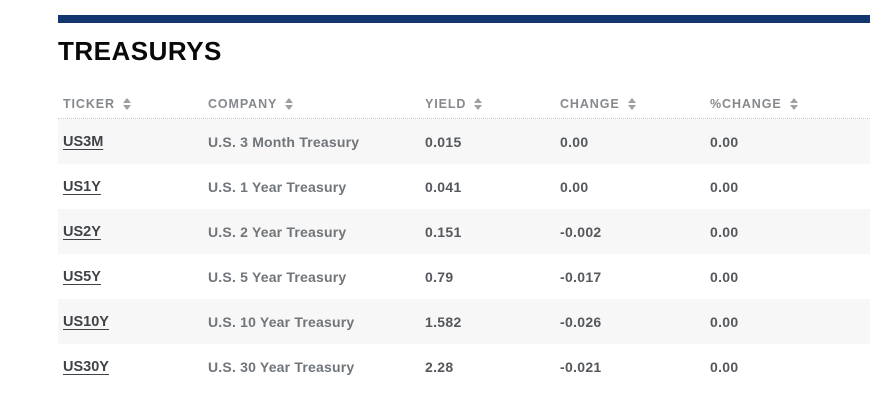  Describe the element at coordinates (311, 104) in the screenshot. I see `column-header-company: COMPANY` at that location.